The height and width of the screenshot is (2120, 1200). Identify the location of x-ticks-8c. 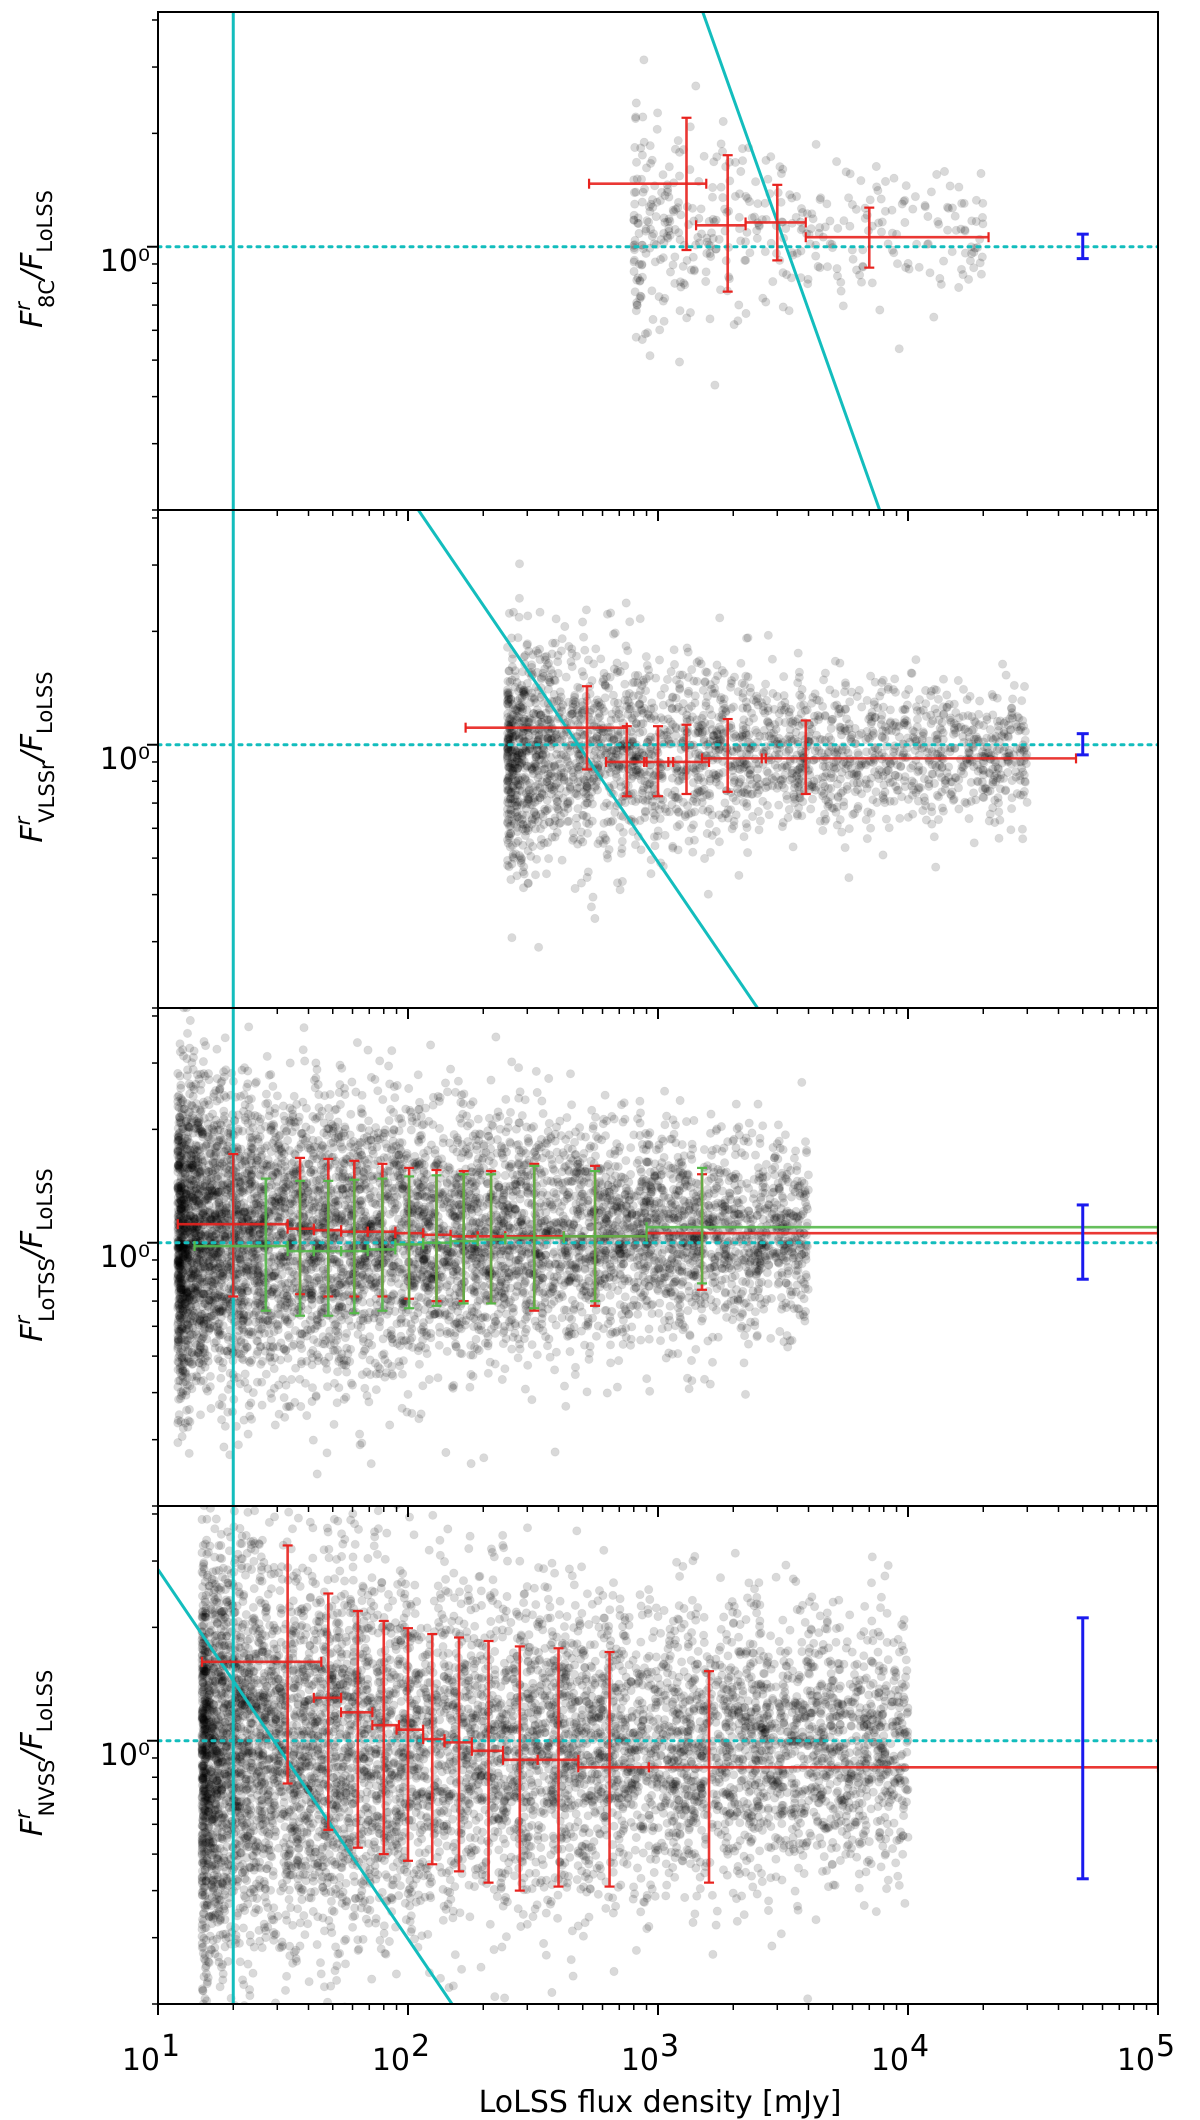
(658, 515).